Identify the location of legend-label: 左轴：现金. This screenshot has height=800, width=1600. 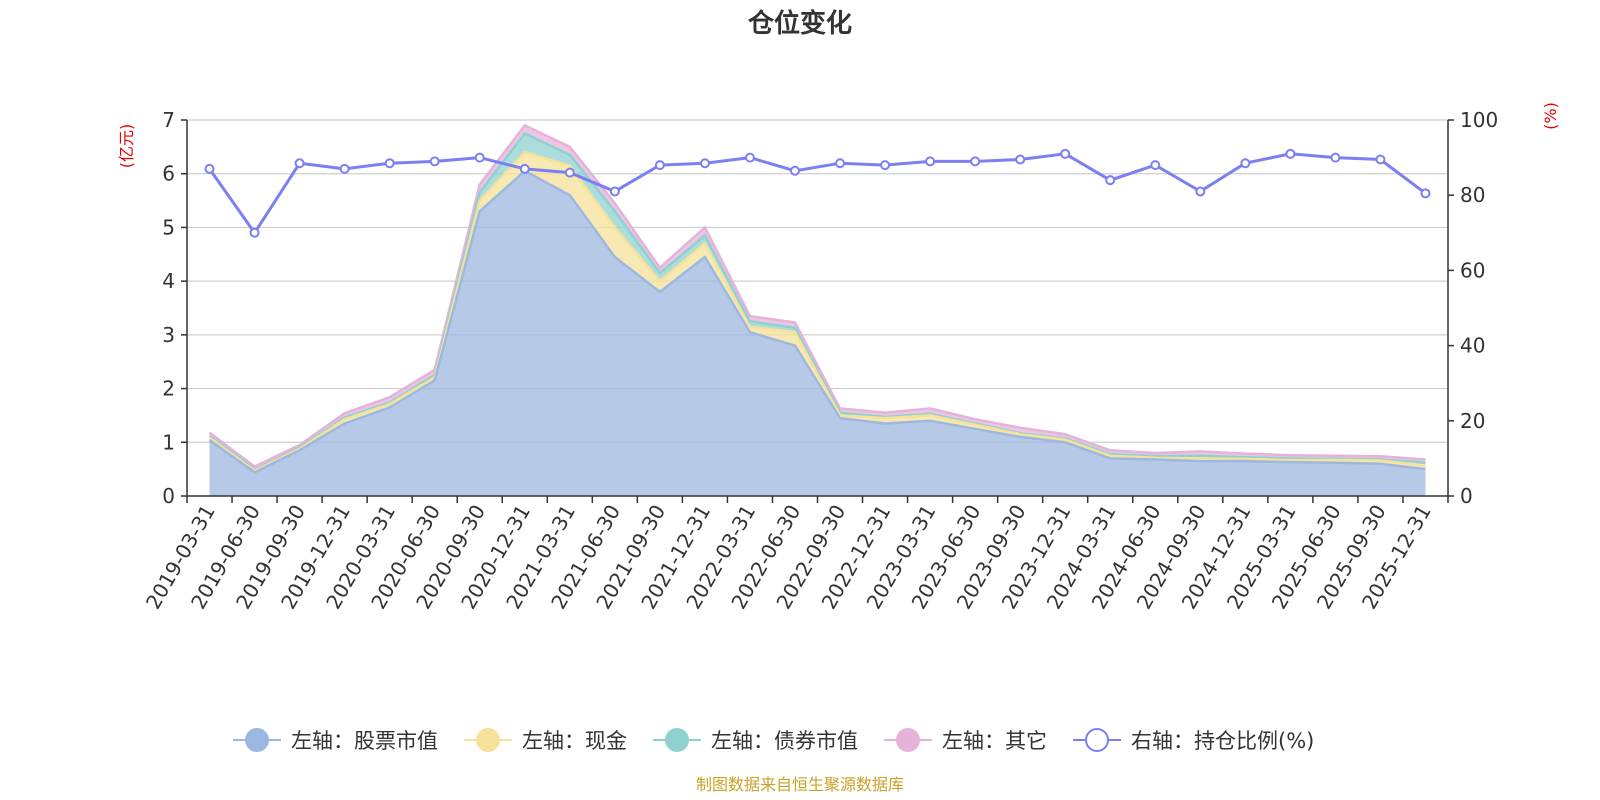
(574, 741).